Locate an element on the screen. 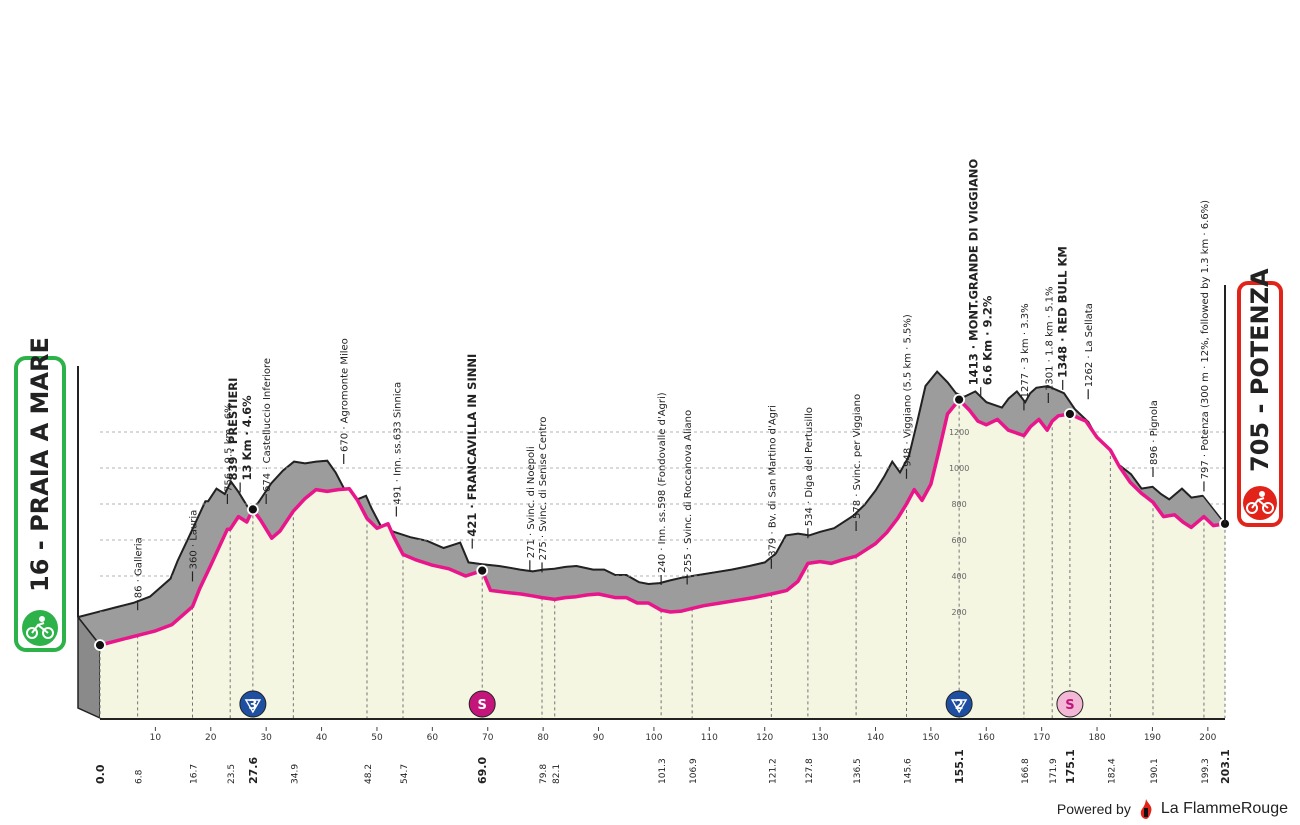 The width and height of the screenshot is (1300, 825). x-tick-label: 40 is located at coordinates (322, 738).